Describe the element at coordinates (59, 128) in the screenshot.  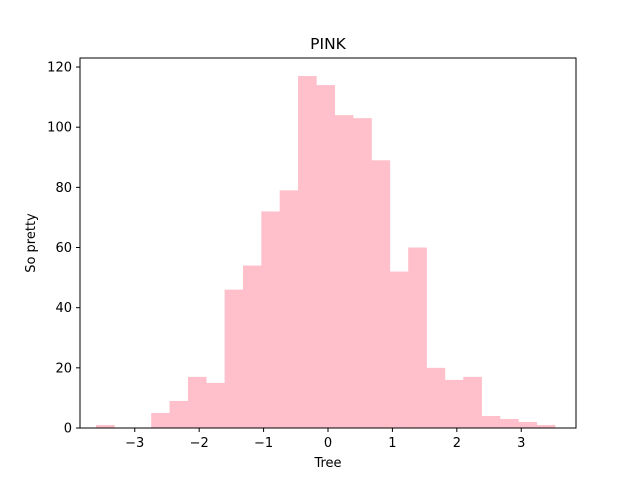
I see `y-tick-label: 100` at that location.